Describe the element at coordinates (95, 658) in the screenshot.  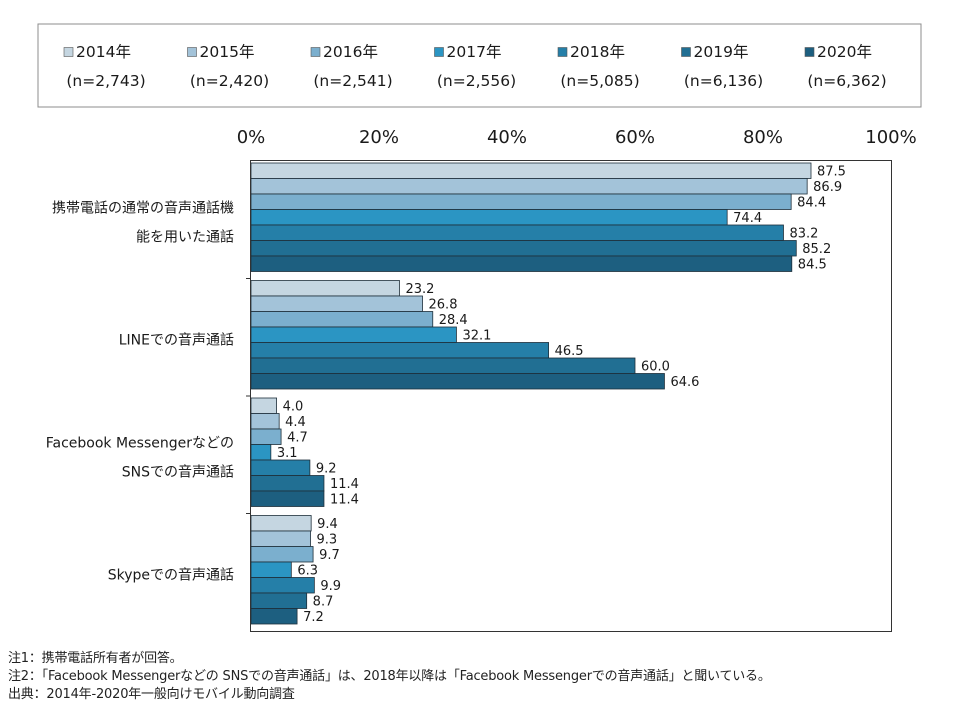
I see `note-1: 注1：携帯電話所有者が回答。` at that location.